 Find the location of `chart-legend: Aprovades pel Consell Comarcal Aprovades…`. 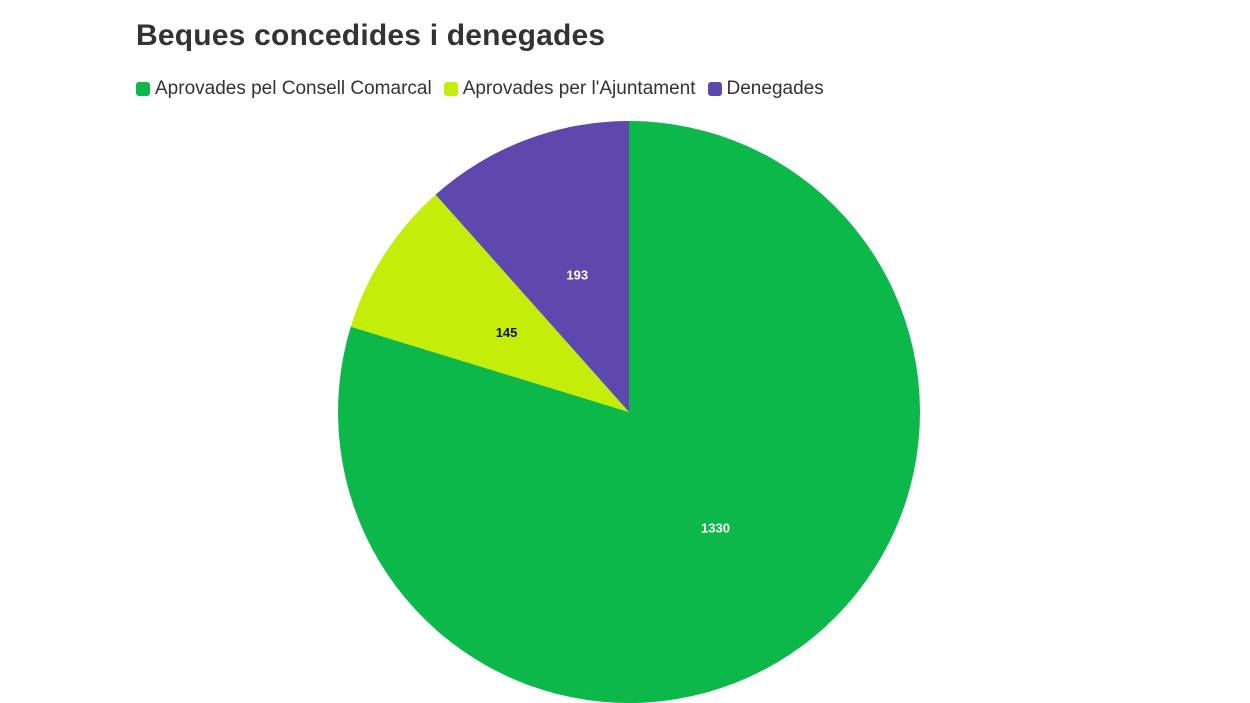

chart-legend: Aprovades pel Consell Comarcal Aprovades… is located at coordinates (486, 89).